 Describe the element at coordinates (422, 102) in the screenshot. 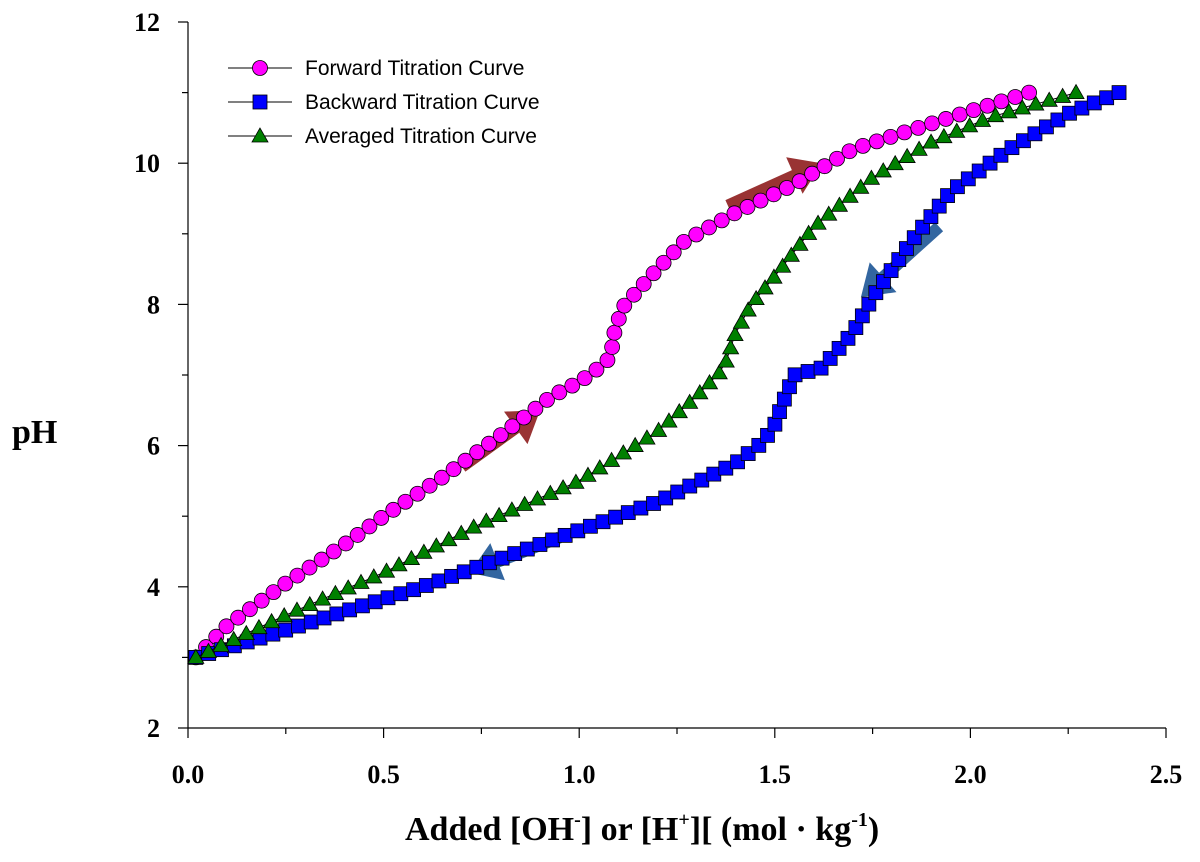

I see `legend-label: Backward Titration Curve` at that location.